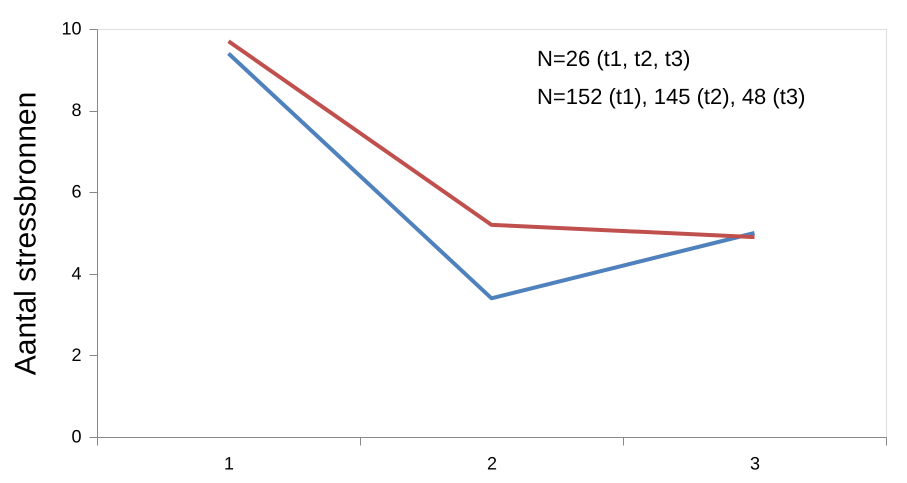 The height and width of the screenshot is (483, 907). I want to click on x-tick-label: 3, so click(755, 464).